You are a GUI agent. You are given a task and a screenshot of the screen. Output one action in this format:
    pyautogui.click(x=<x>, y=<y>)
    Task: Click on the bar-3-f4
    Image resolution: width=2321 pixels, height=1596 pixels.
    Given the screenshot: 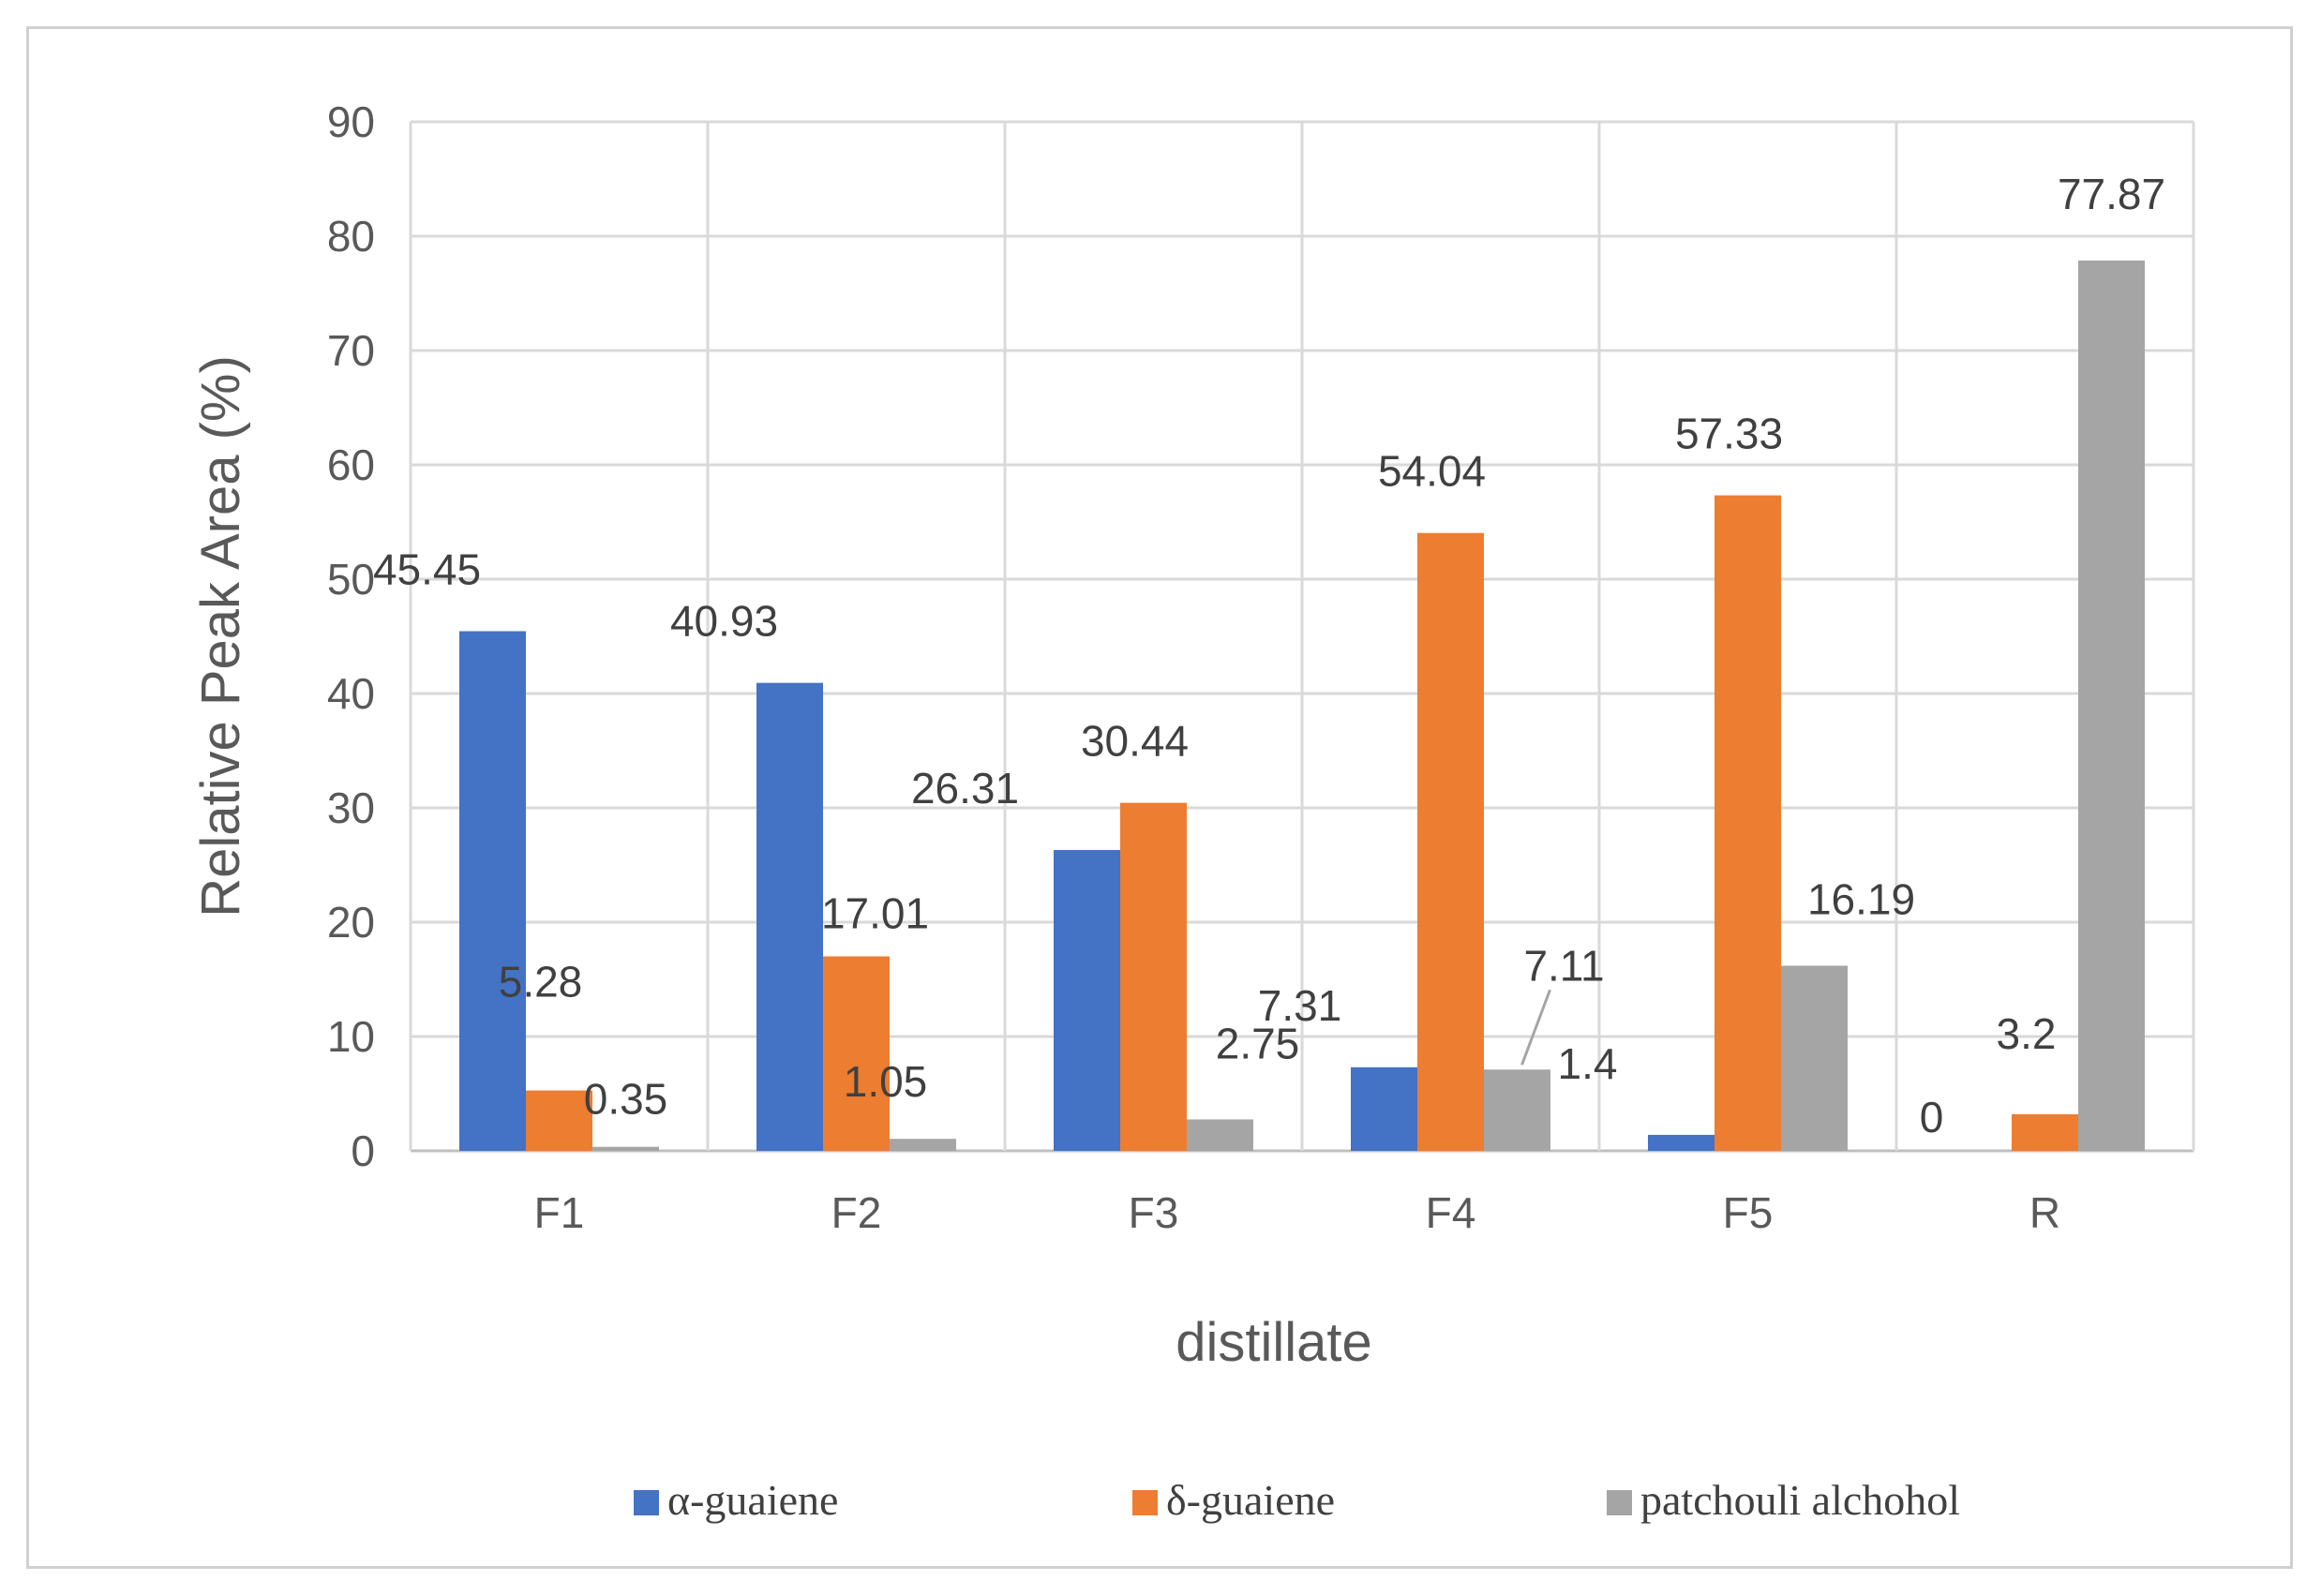 What is the action you would take?
    pyautogui.click(x=1517, y=1110)
    